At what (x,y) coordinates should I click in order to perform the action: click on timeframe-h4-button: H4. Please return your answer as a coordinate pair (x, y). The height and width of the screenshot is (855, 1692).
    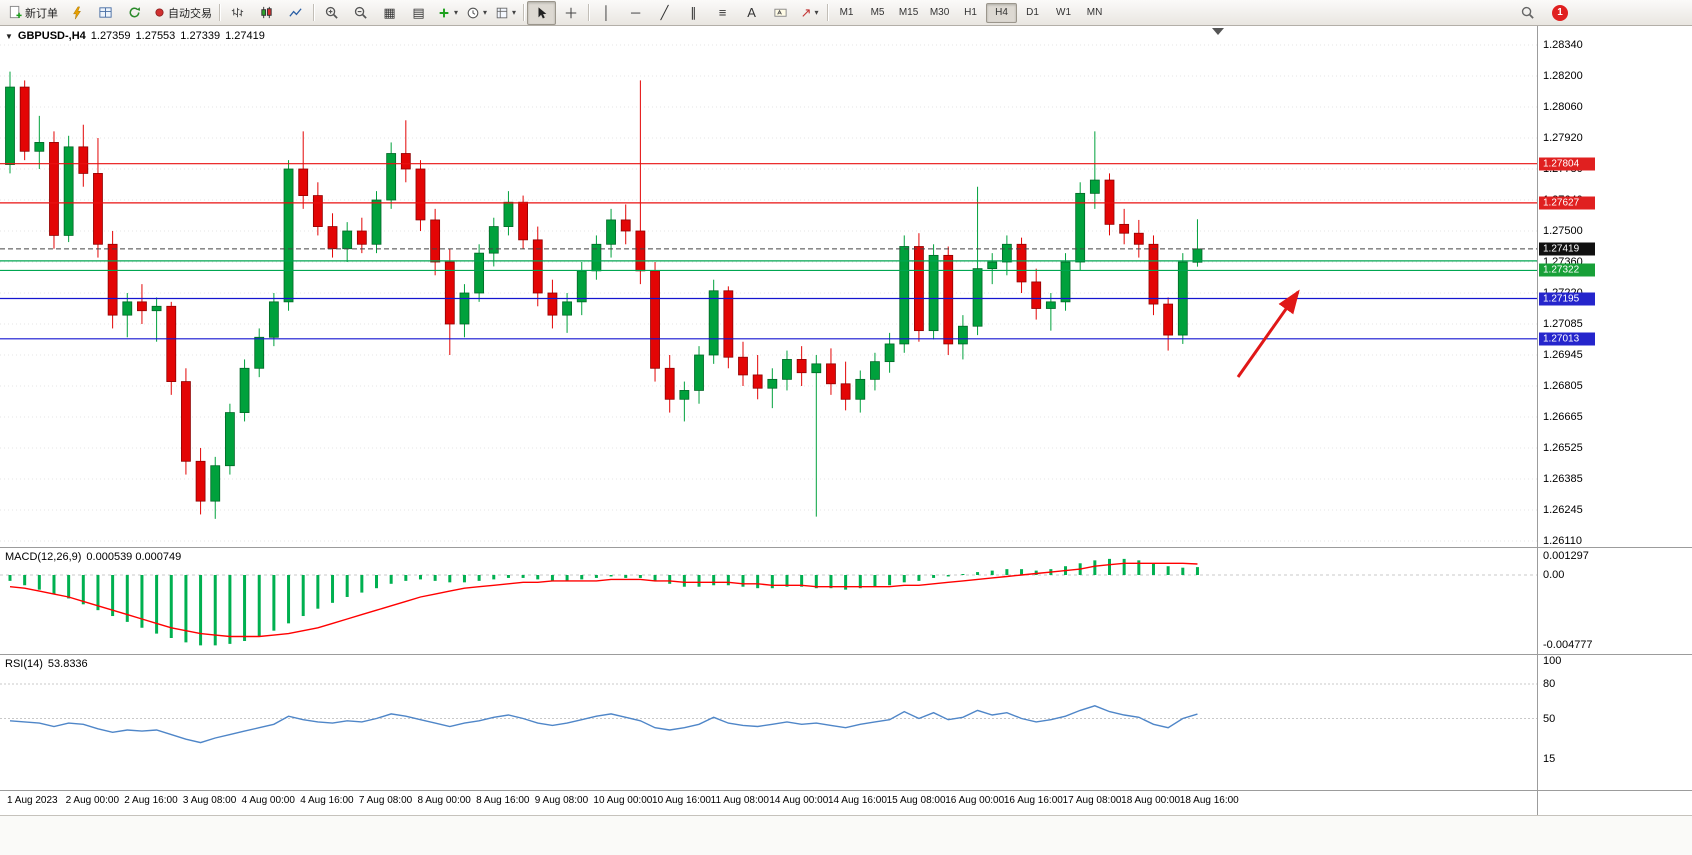
    Looking at the image, I should click on (1002, 12).